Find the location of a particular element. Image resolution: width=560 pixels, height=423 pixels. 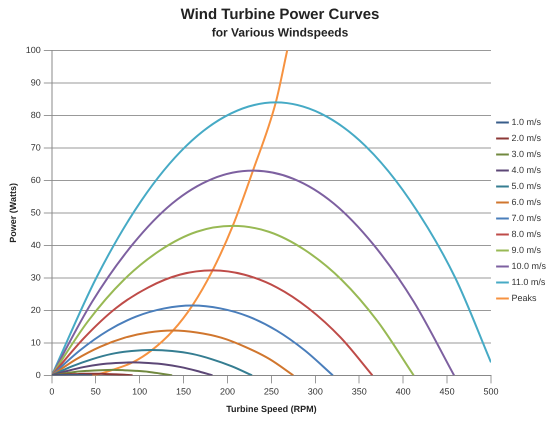

y-tick-label: 20 is located at coordinates (35, 309).